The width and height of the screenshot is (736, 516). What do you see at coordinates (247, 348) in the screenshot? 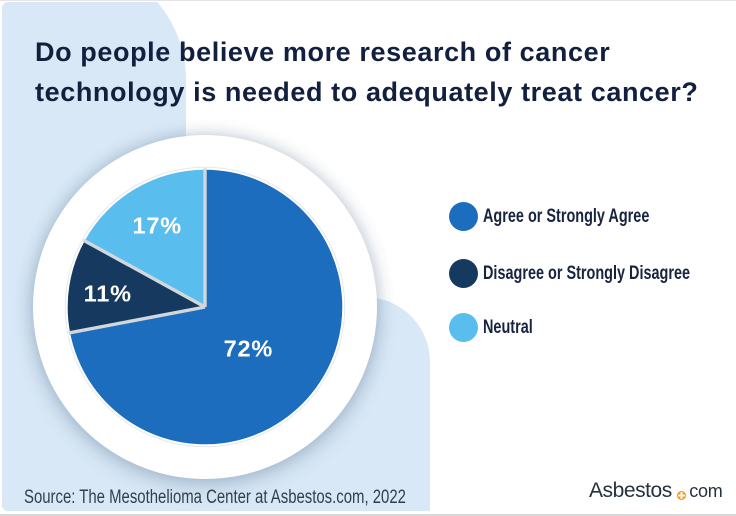
I see `svg-text: 72%` at bounding box center [247, 348].